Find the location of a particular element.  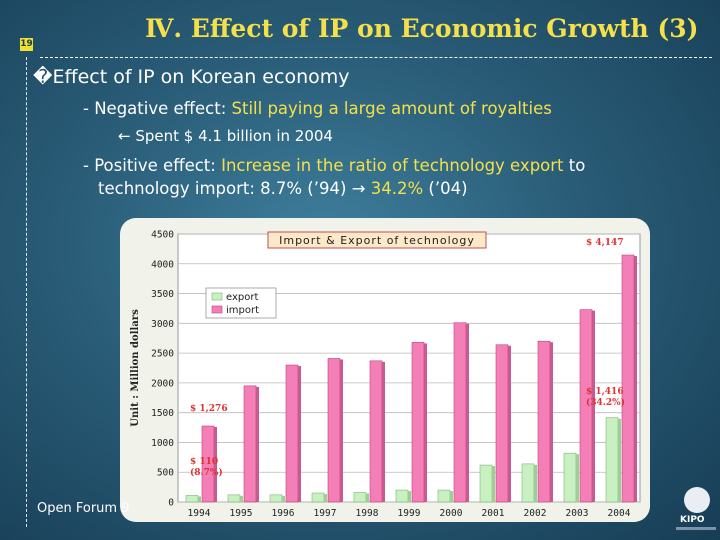

y-tick-label: 0 is located at coordinates (171, 503).